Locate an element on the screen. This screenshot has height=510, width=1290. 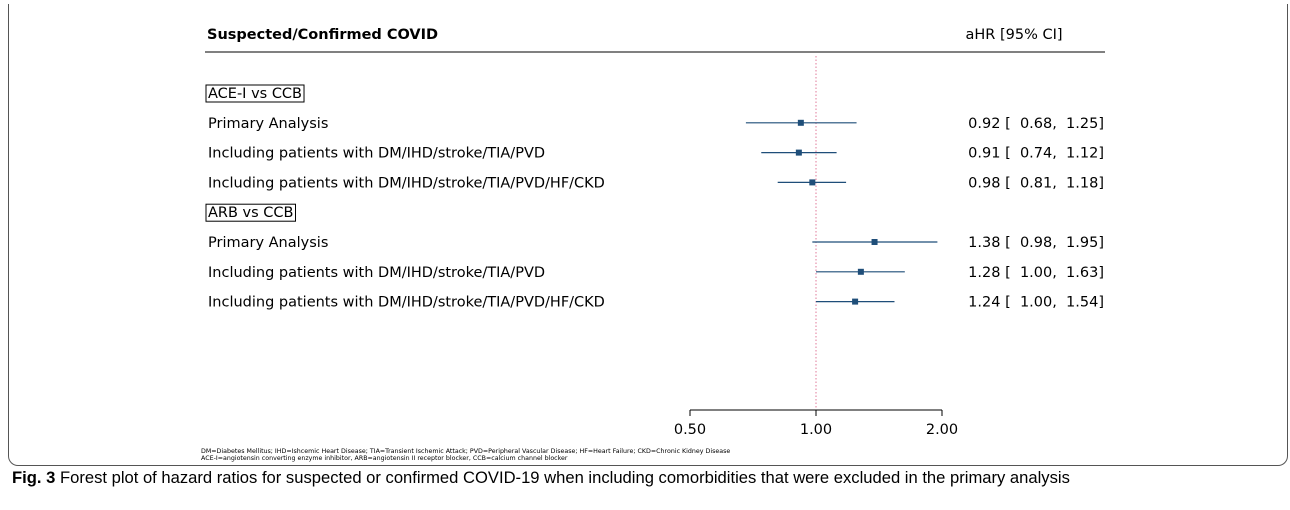
row-estimate: 1.38 [ 0.98, 1.95] is located at coordinates (1036, 243).